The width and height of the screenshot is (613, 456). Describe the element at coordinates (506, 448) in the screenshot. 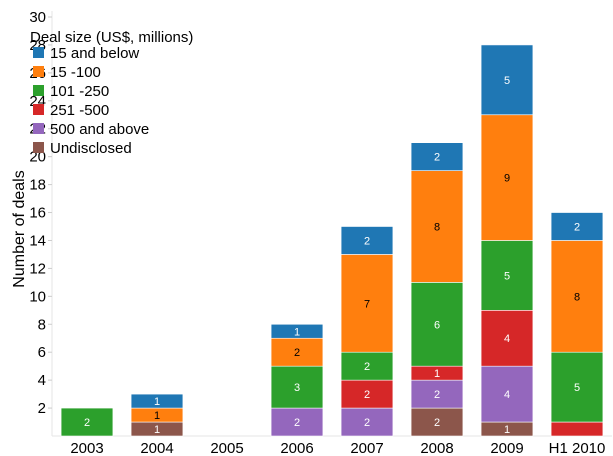

I see `x-tick-label: 2009` at that location.